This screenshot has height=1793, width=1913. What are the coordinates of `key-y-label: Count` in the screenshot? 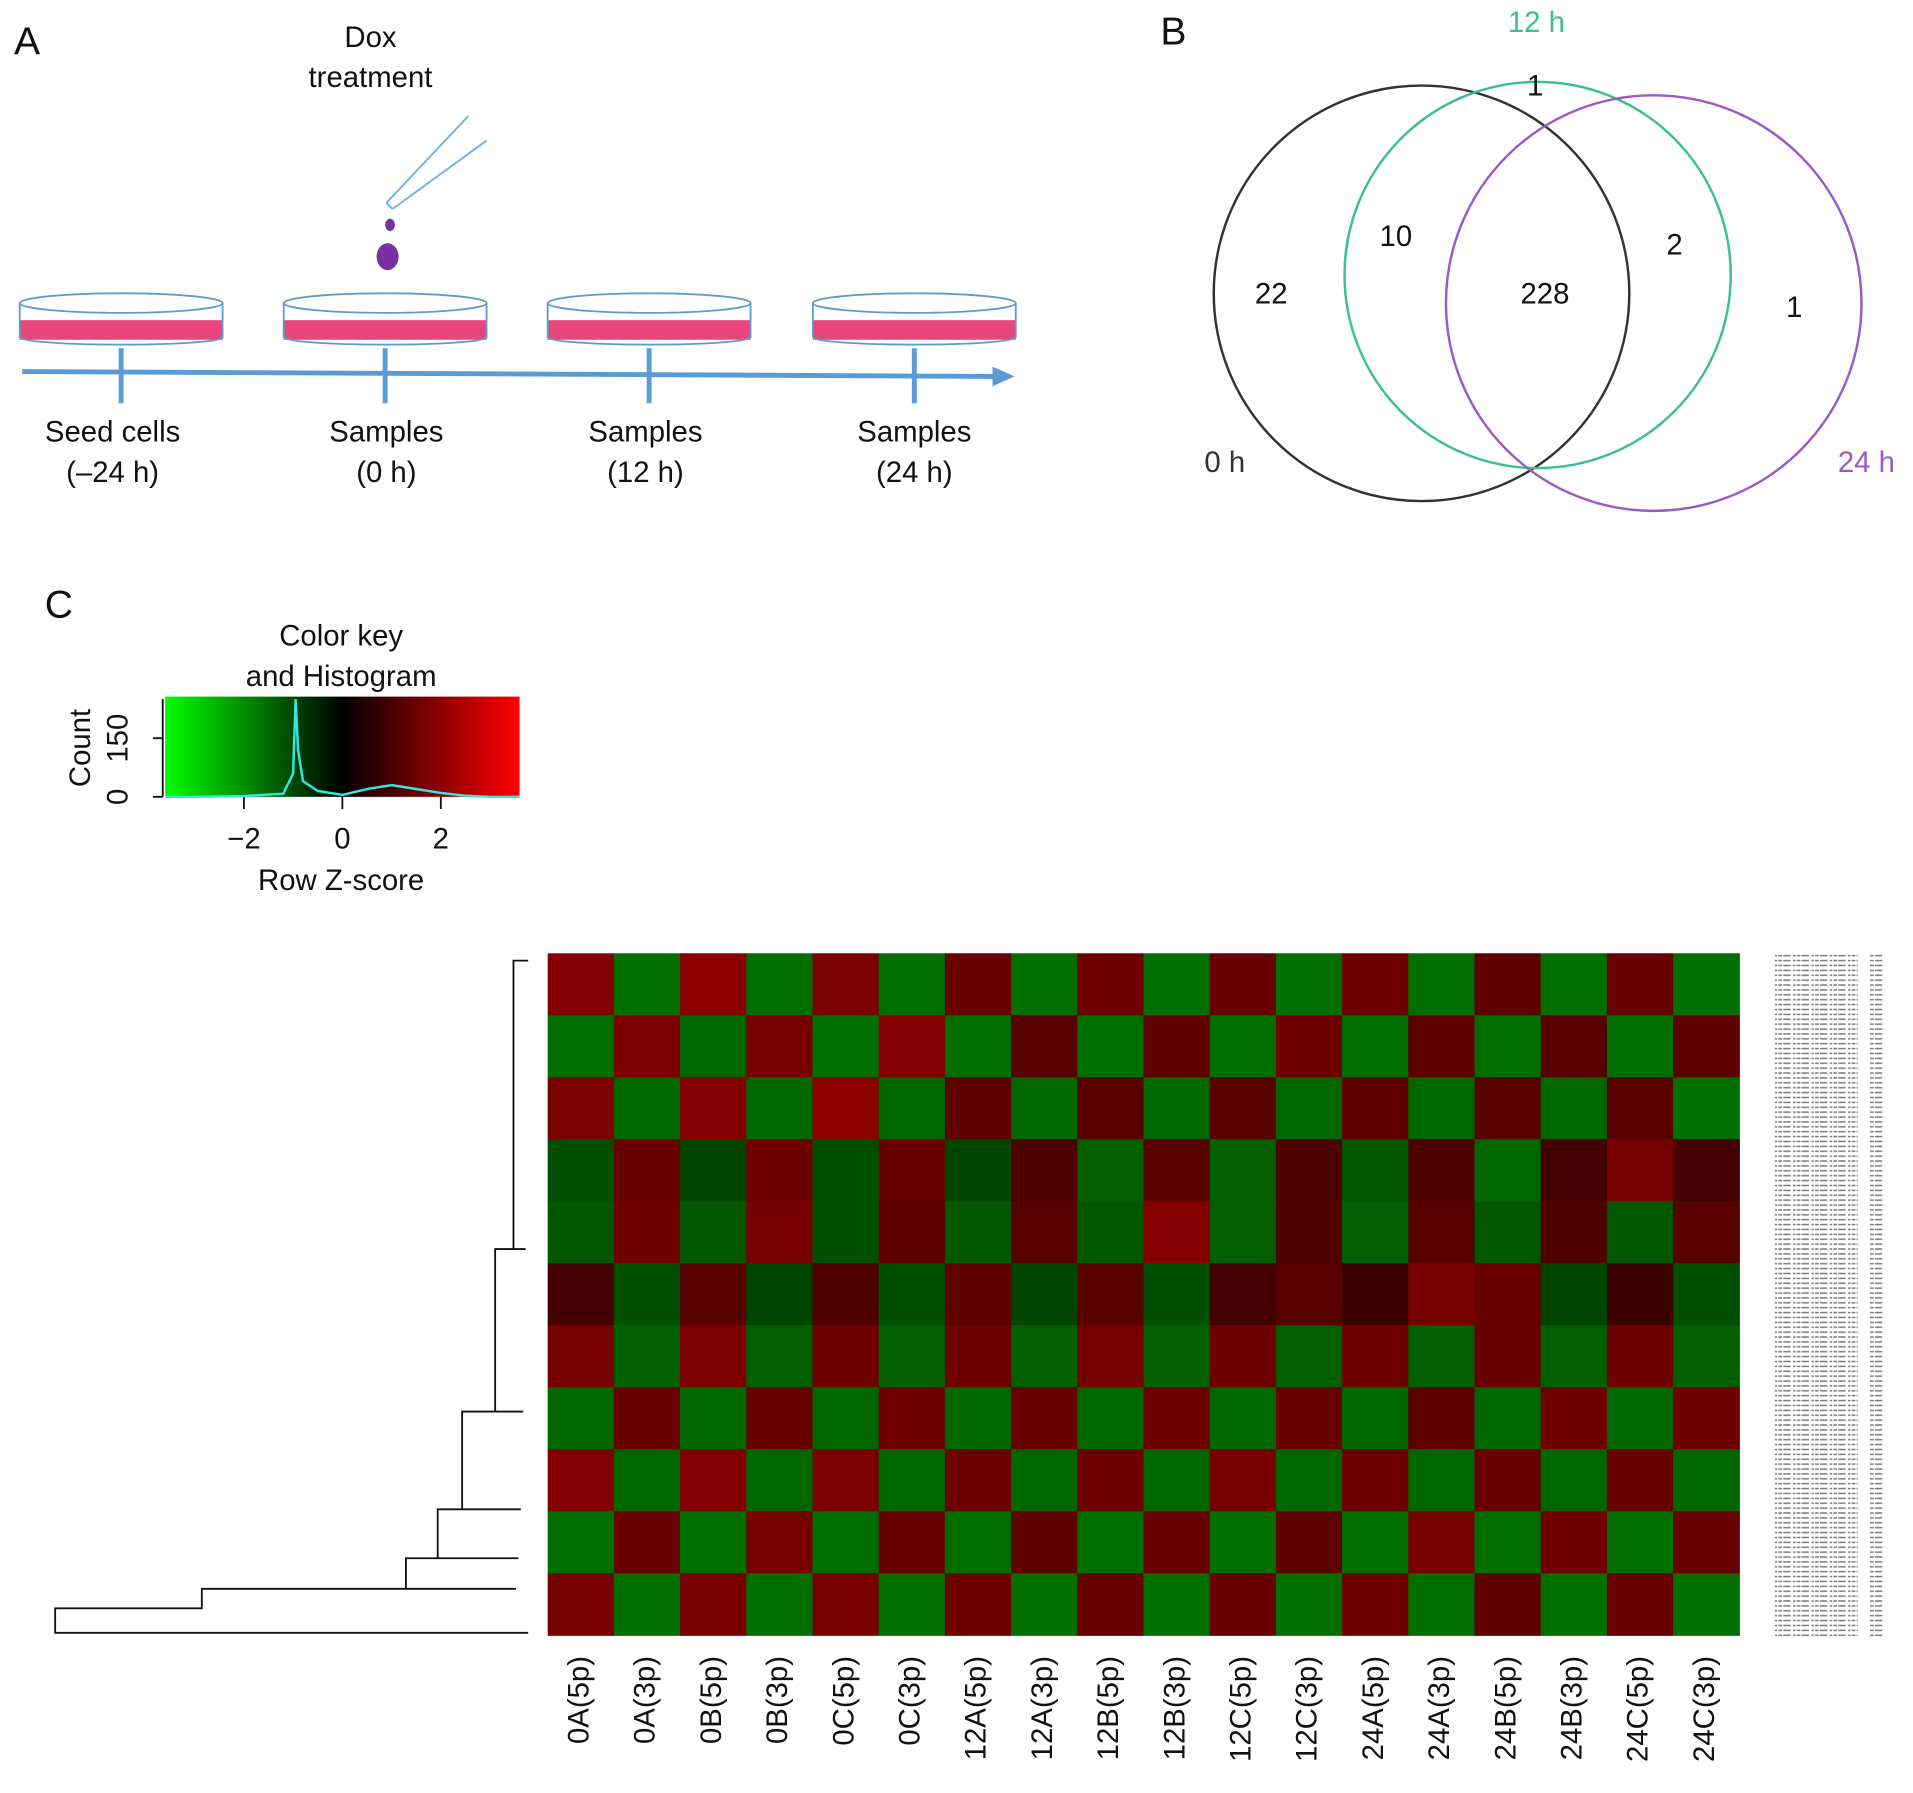 It's located at (80, 748).